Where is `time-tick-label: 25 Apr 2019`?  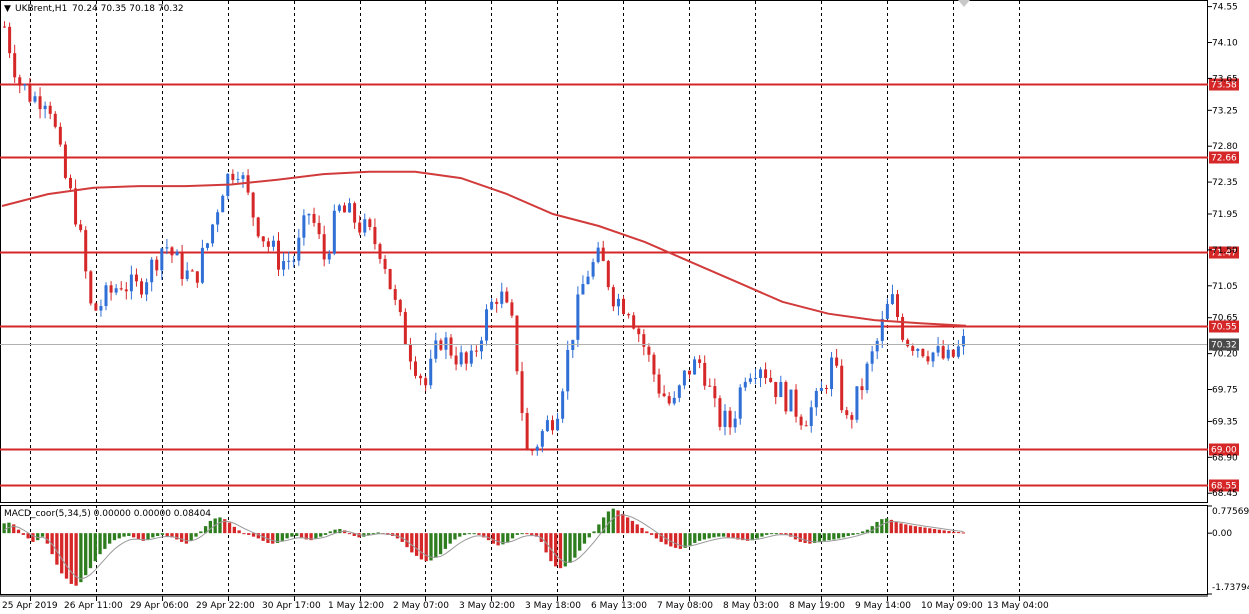 time-tick-label: 25 Apr 2019 is located at coordinates (30, 606).